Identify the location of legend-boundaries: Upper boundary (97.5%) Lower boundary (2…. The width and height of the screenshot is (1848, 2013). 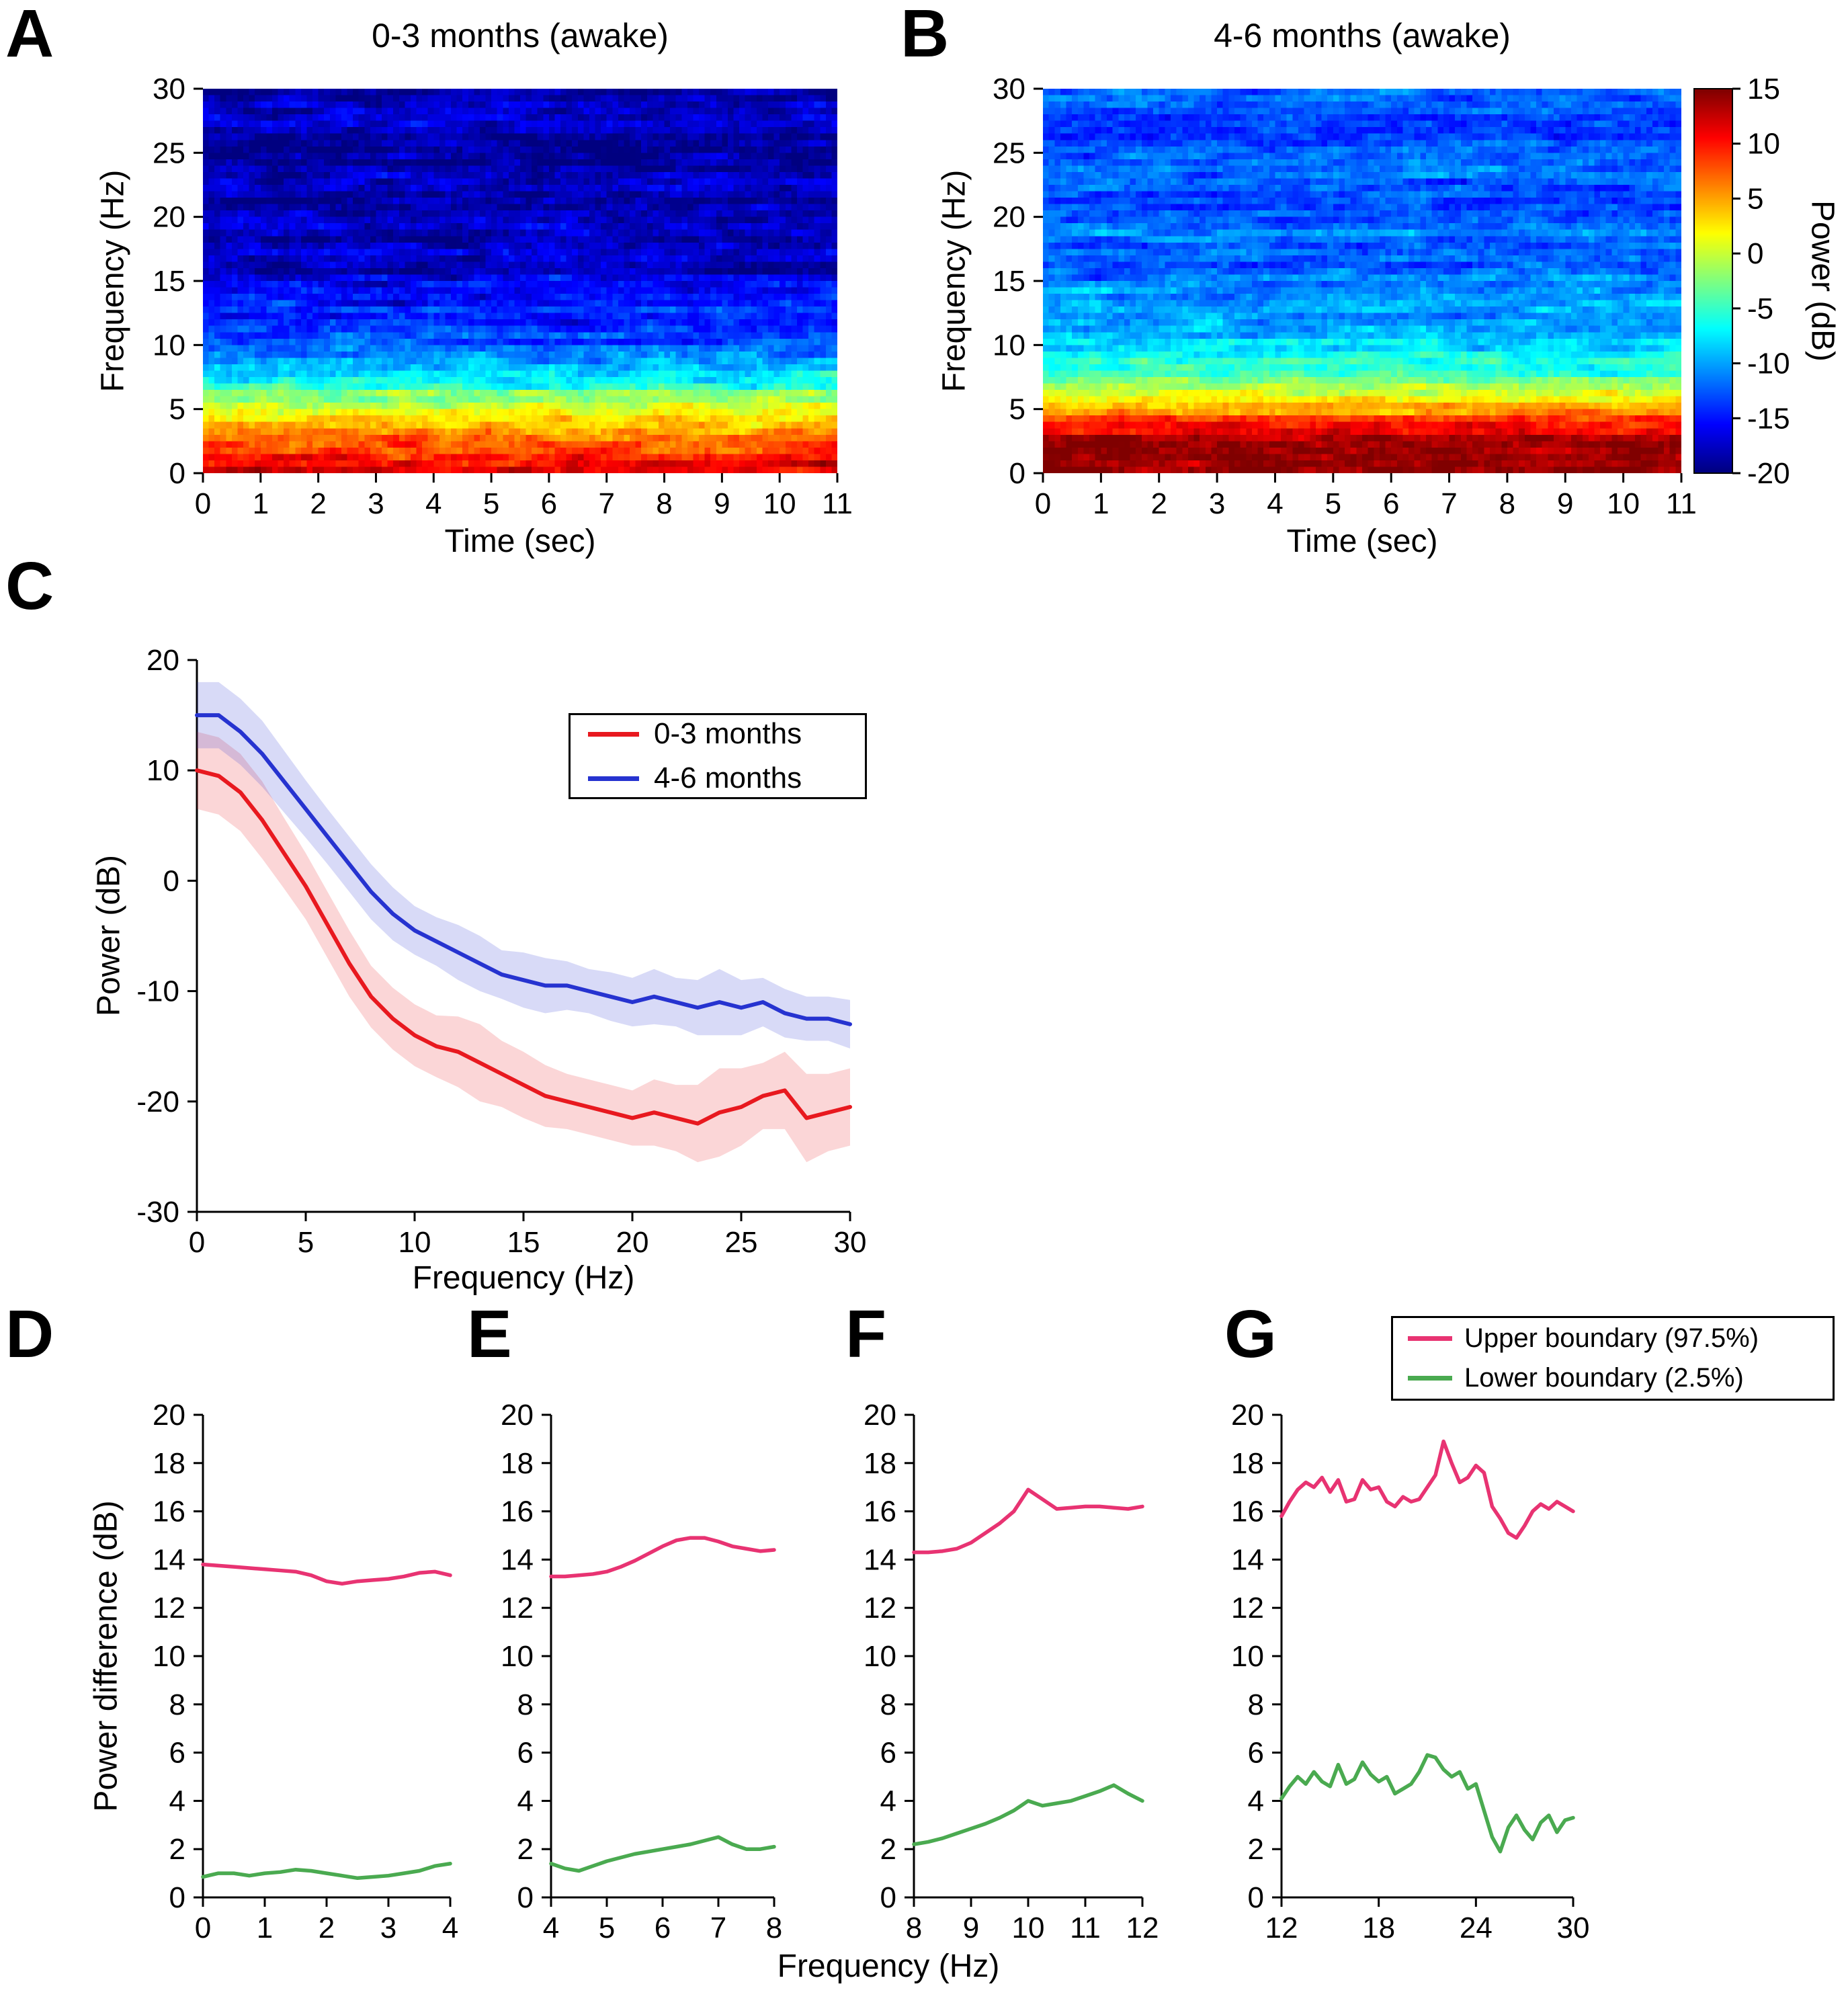
(1613, 1358).